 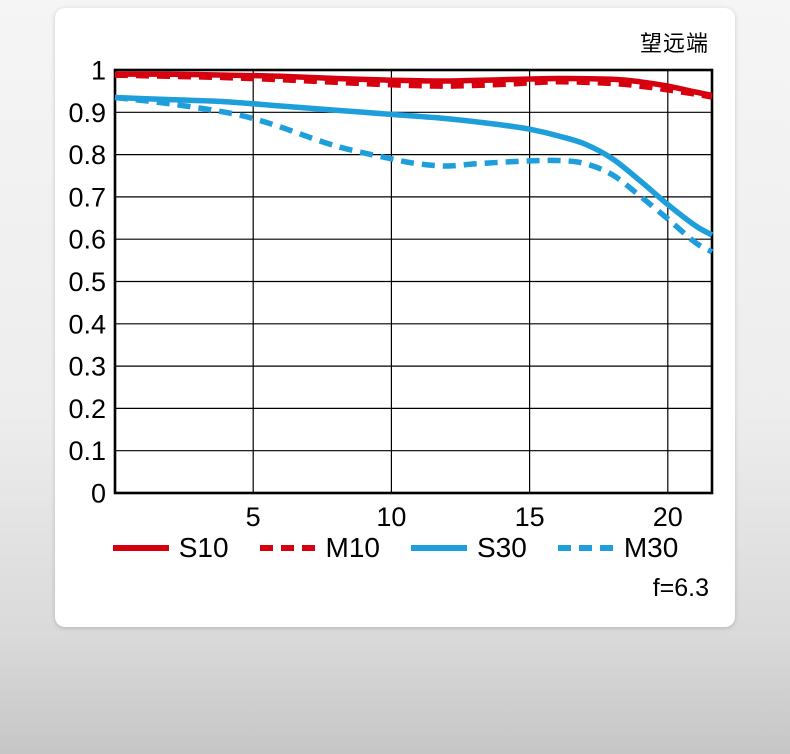 I want to click on y-tick-label: 0.9, so click(x=87, y=113).